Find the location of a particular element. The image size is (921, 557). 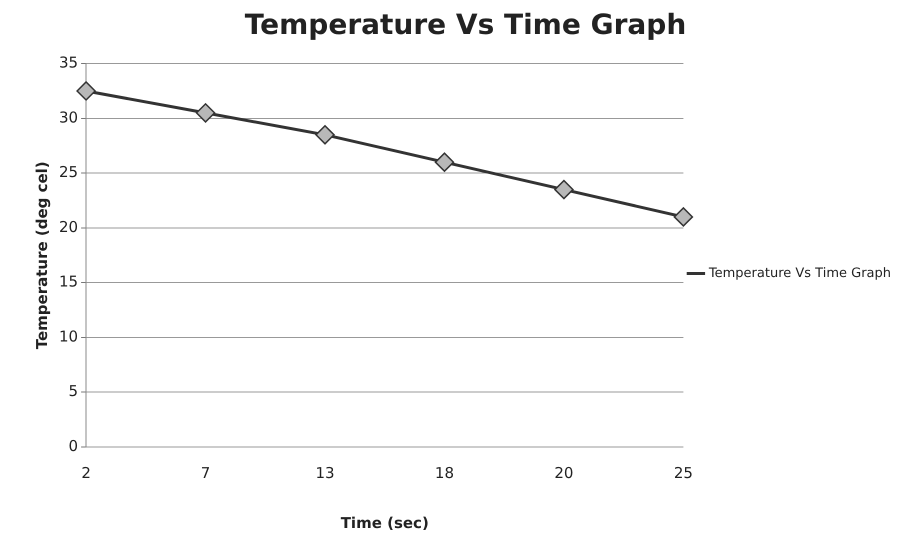

chart-title: Temperature Vs Time Graph is located at coordinates (465, 25).